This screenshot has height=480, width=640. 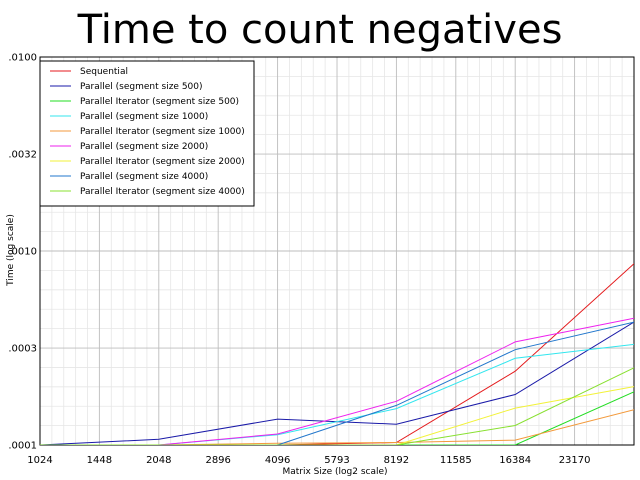 I want to click on legend-entry: Parallel (segment size 4000), so click(x=144, y=177).